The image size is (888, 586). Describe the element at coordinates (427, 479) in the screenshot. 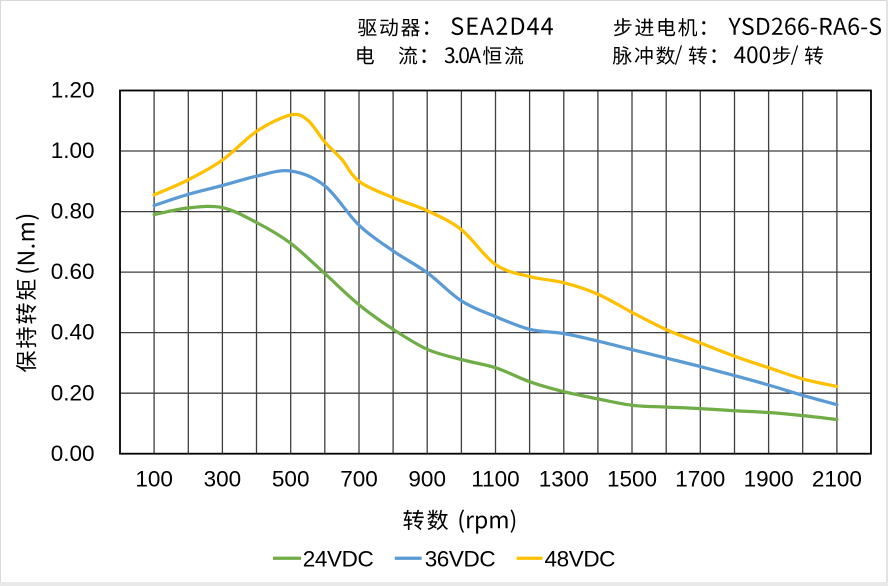

I see `svg-text: 900` at that location.